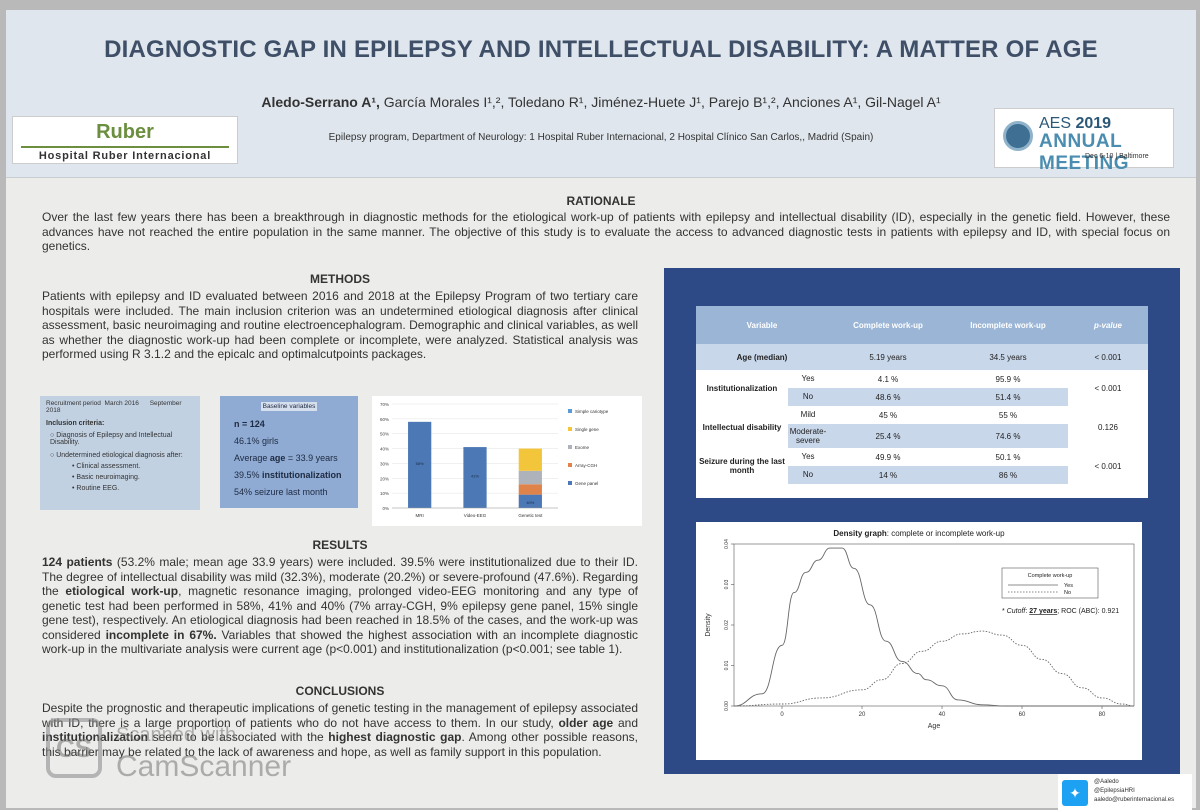 This screenshot has width=1200, height=810. Describe the element at coordinates (96, 488) in the screenshot. I see `inclusion-subitem: • Routine EEG.` at that location.